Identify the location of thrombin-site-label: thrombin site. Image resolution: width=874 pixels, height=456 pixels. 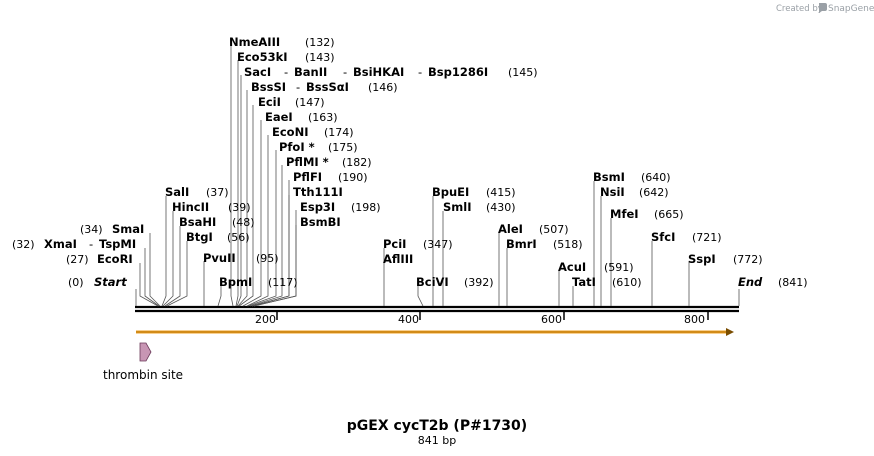
(143, 375).